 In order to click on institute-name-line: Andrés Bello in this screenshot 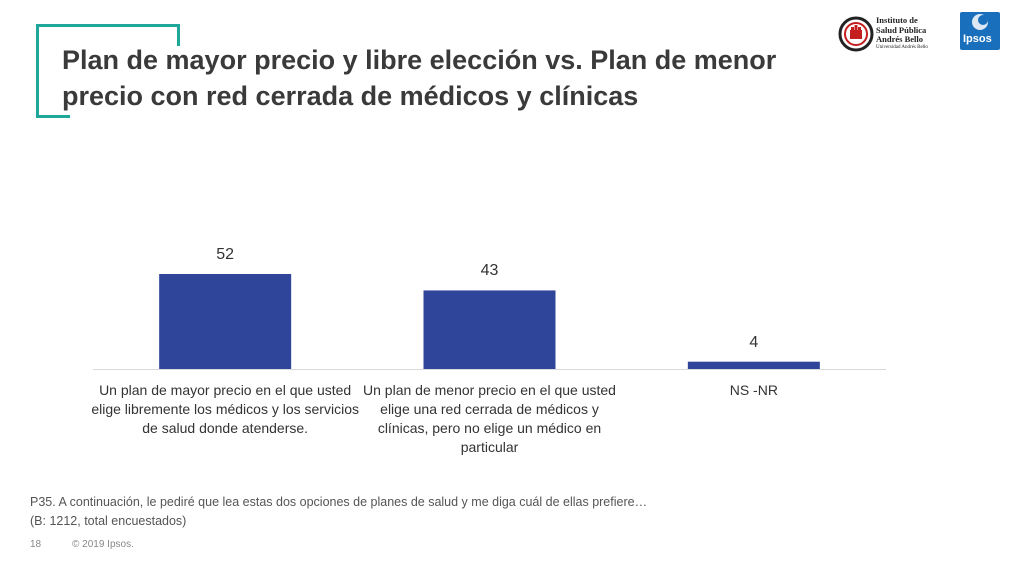, I will do `click(899, 39)`.